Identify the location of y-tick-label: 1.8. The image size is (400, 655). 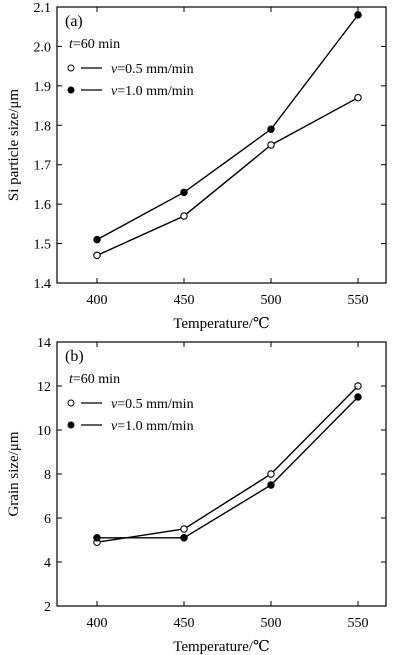
(43, 126).